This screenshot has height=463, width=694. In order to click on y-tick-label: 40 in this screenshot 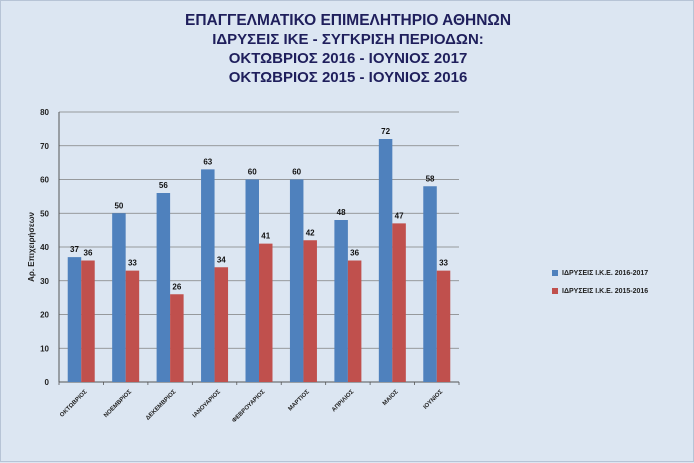, I will do `click(44, 247)`.